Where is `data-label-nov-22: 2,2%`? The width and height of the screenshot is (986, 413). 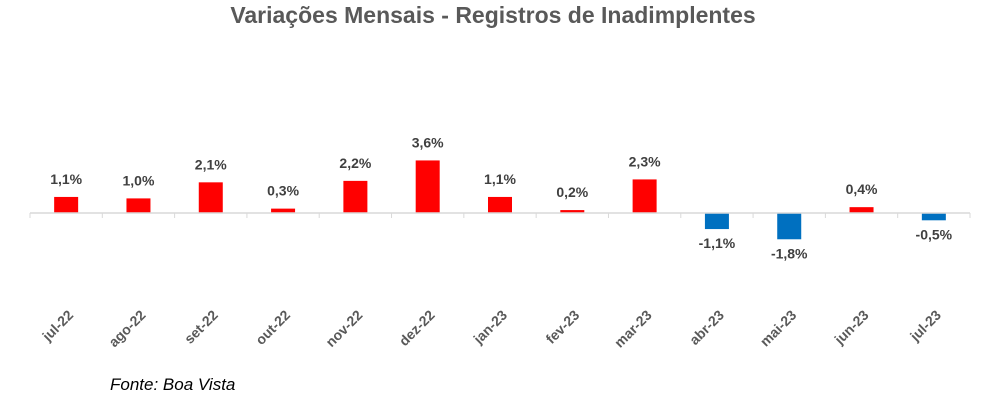
data-label-nov-22: 2,2% is located at coordinates (355, 163).